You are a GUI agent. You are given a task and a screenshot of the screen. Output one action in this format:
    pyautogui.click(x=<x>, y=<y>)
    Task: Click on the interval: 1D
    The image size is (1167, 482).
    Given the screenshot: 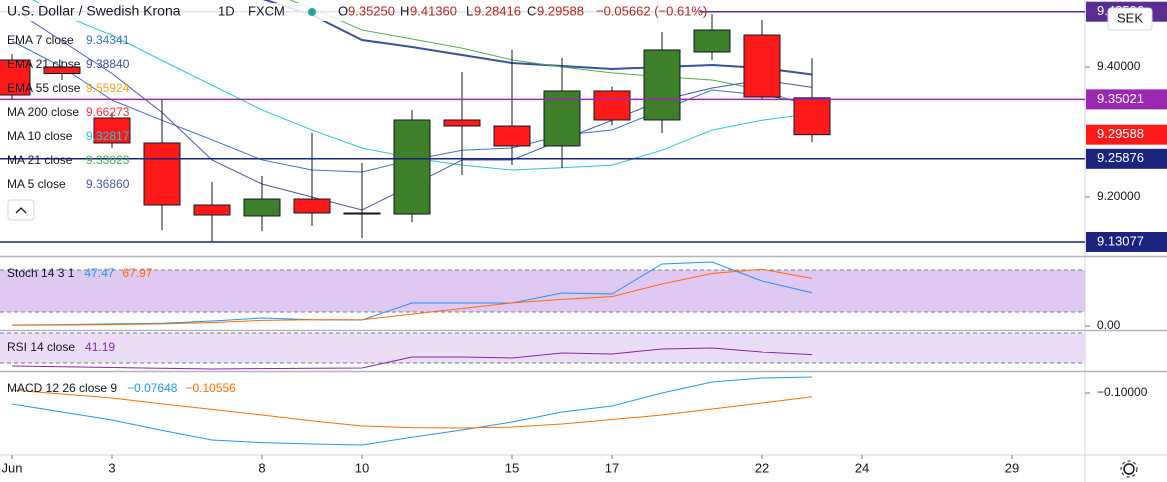 What is the action you would take?
    pyautogui.click(x=226, y=10)
    